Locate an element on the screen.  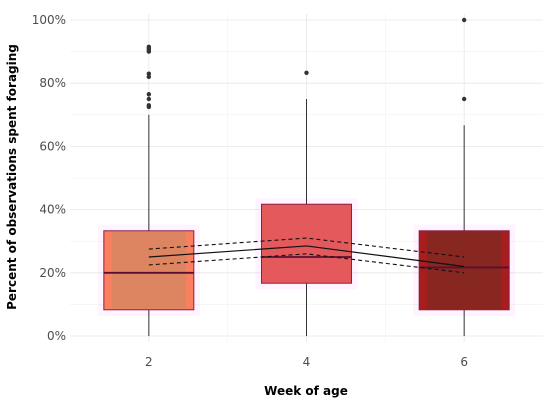
x-tick-labels: 2 4 6 is located at coordinates (306, 362).